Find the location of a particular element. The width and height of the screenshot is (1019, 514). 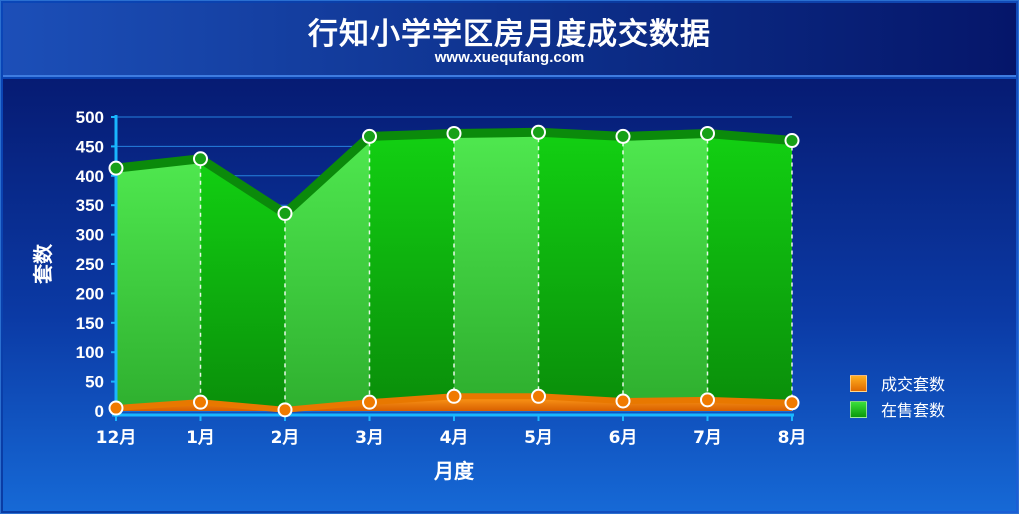

legend-swatch-deals is located at coordinates (858, 383).